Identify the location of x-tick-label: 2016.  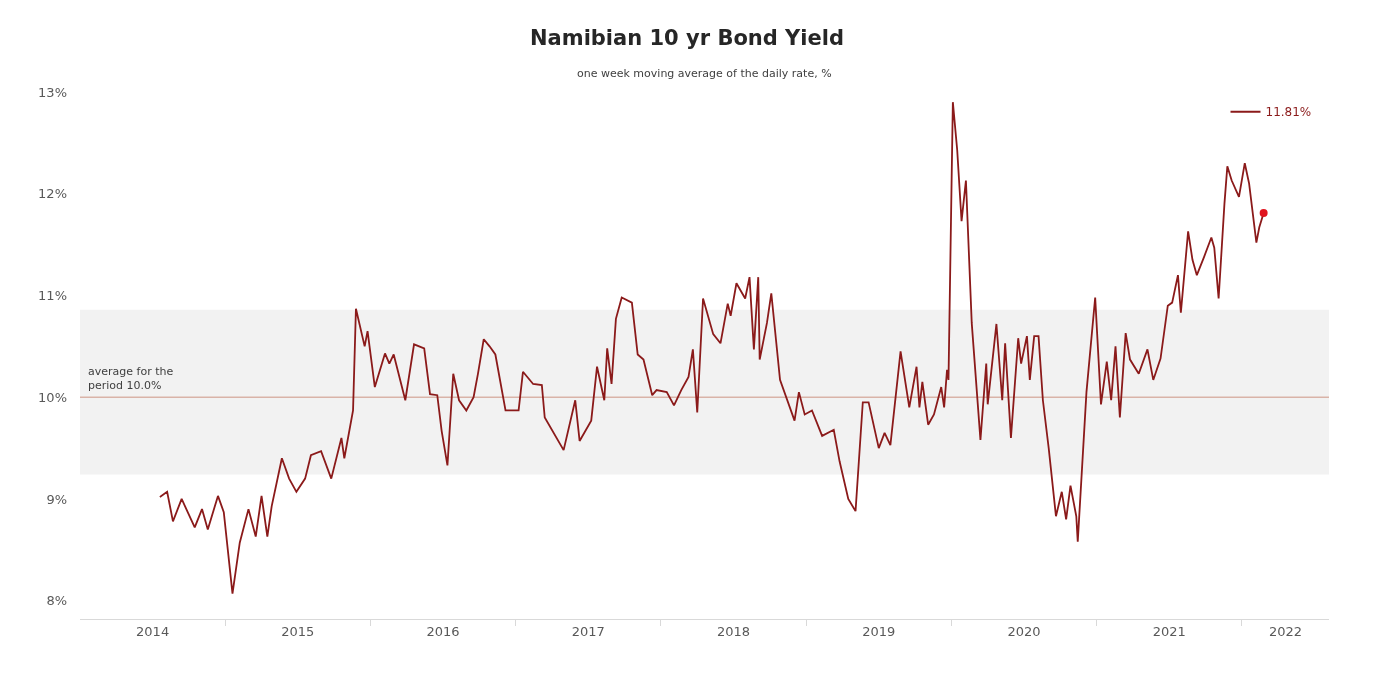
(443, 631).